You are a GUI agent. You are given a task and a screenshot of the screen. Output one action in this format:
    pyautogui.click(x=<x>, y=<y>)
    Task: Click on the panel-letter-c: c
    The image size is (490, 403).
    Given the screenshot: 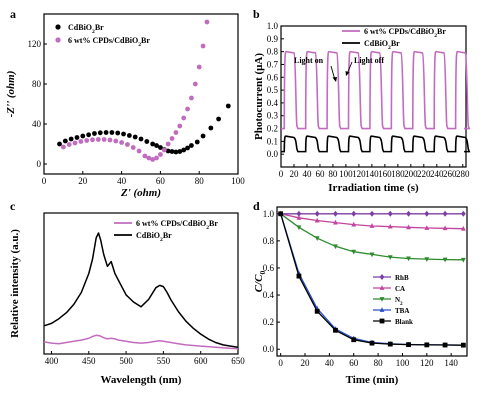 What is the action you would take?
    pyautogui.click(x=13, y=206)
    